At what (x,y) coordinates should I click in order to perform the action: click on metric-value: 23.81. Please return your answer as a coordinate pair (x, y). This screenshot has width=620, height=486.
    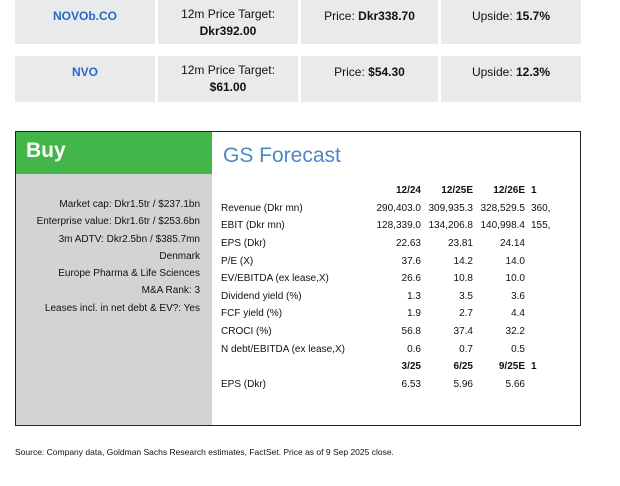
    Looking at the image, I should click on (460, 244).